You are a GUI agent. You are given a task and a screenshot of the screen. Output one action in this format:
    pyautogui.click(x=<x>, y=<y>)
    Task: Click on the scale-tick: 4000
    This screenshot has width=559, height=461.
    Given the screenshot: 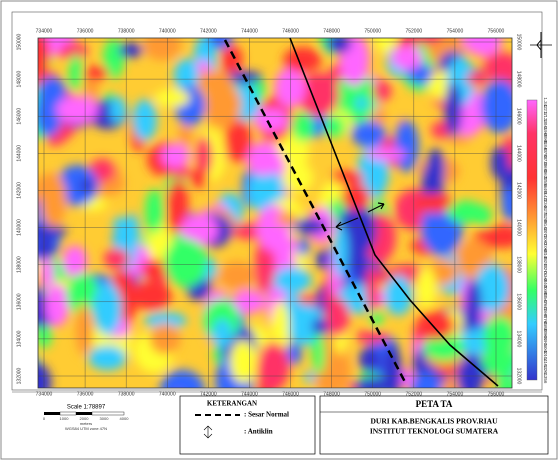 What is the action you would take?
    pyautogui.click(x=125, y=418)
    